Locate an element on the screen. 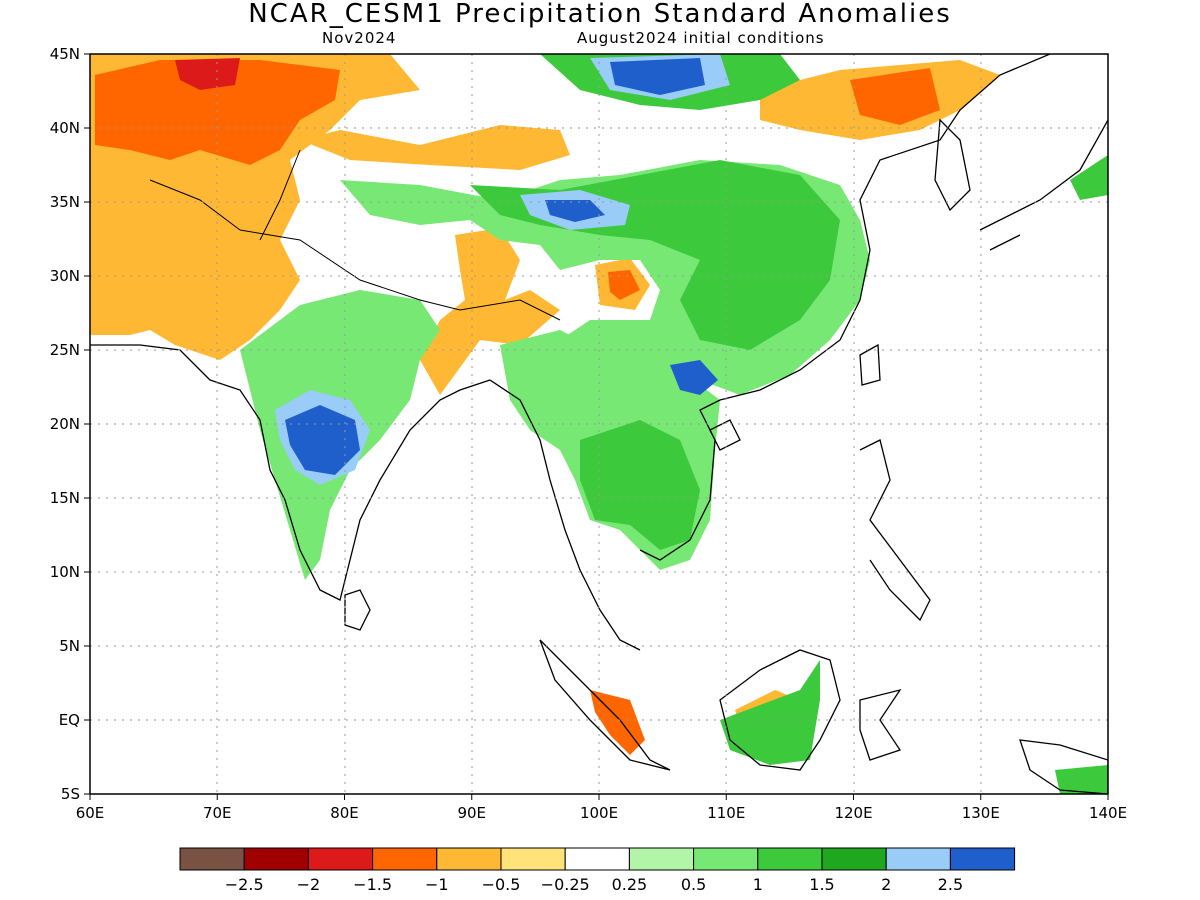 Image resolution: width=1200 pixels, height=900 pixels. lat-tick-label: 30N is located at coordinates (65, 276).